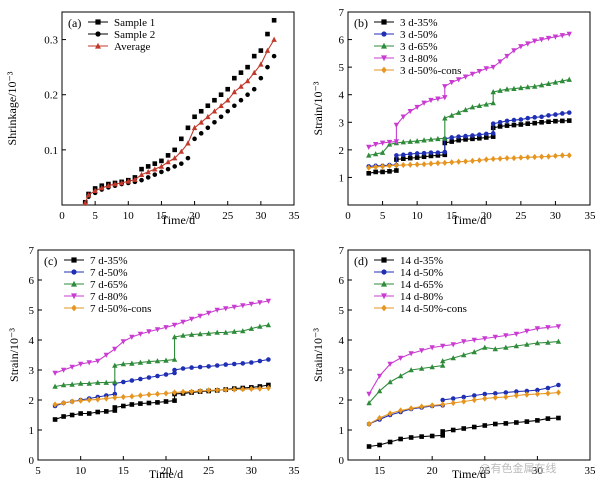 This screenshot has height=480, width=600. Describe the element at coordinates (469, 220) in the screenshot. I see `x-axis-label: Time/d` at that location.